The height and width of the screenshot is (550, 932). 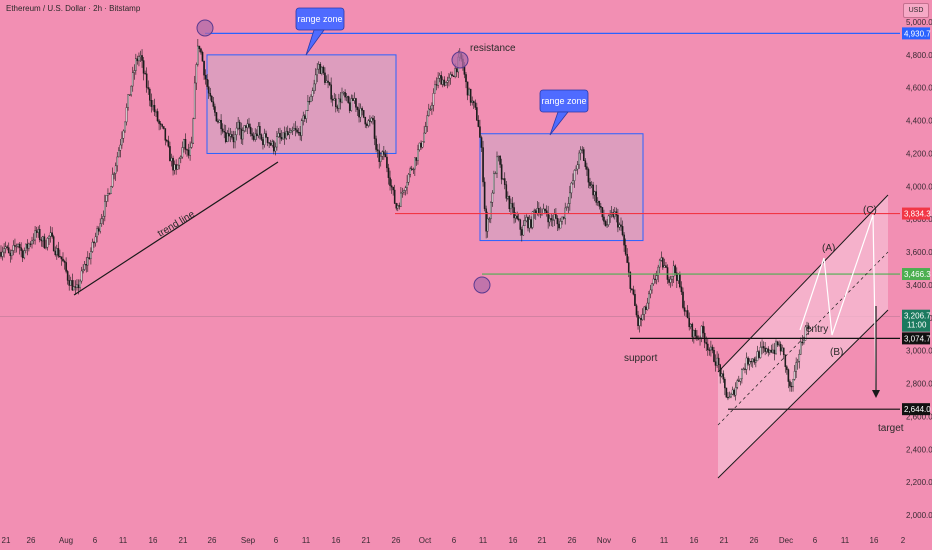 What do you see at coordinates (817, 329) in the screenshot?
I see `entry-label: entry` at bounding box center [817, 329].